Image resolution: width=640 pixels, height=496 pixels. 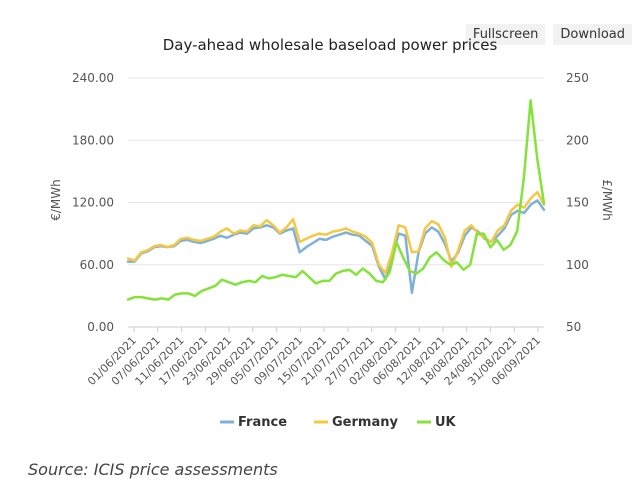 I want to click on series-line-france, so click(x=336, y=247).